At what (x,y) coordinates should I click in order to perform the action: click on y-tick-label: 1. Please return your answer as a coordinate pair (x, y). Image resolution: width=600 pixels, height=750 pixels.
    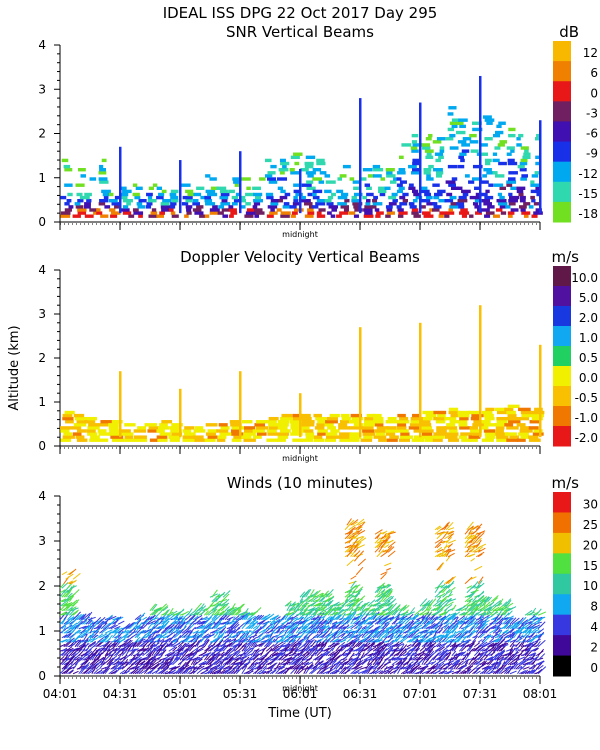
    Looking at the image, I should click on (42, 178).